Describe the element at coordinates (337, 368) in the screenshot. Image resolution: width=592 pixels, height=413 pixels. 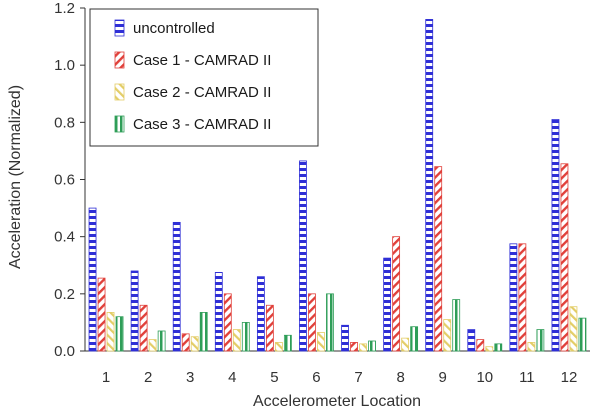
I see `x-axis: 1 2 3 4 5 6 7 8 9 10 11 12` at that location.